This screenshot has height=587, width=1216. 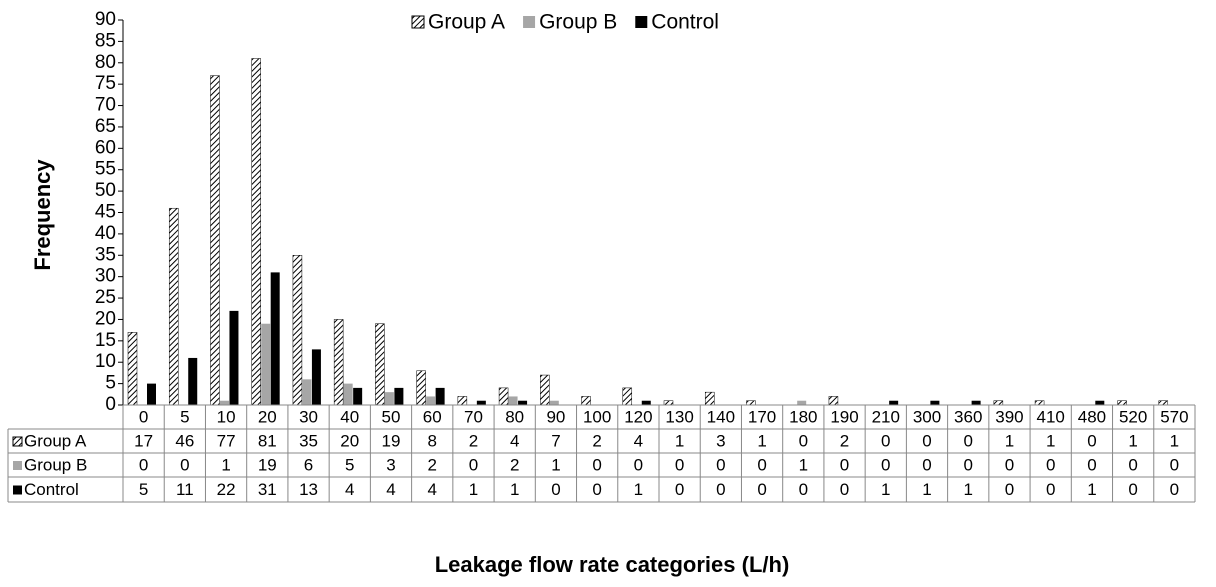 I want to click on x-tick-label: 100, so click(x=597, y=416).